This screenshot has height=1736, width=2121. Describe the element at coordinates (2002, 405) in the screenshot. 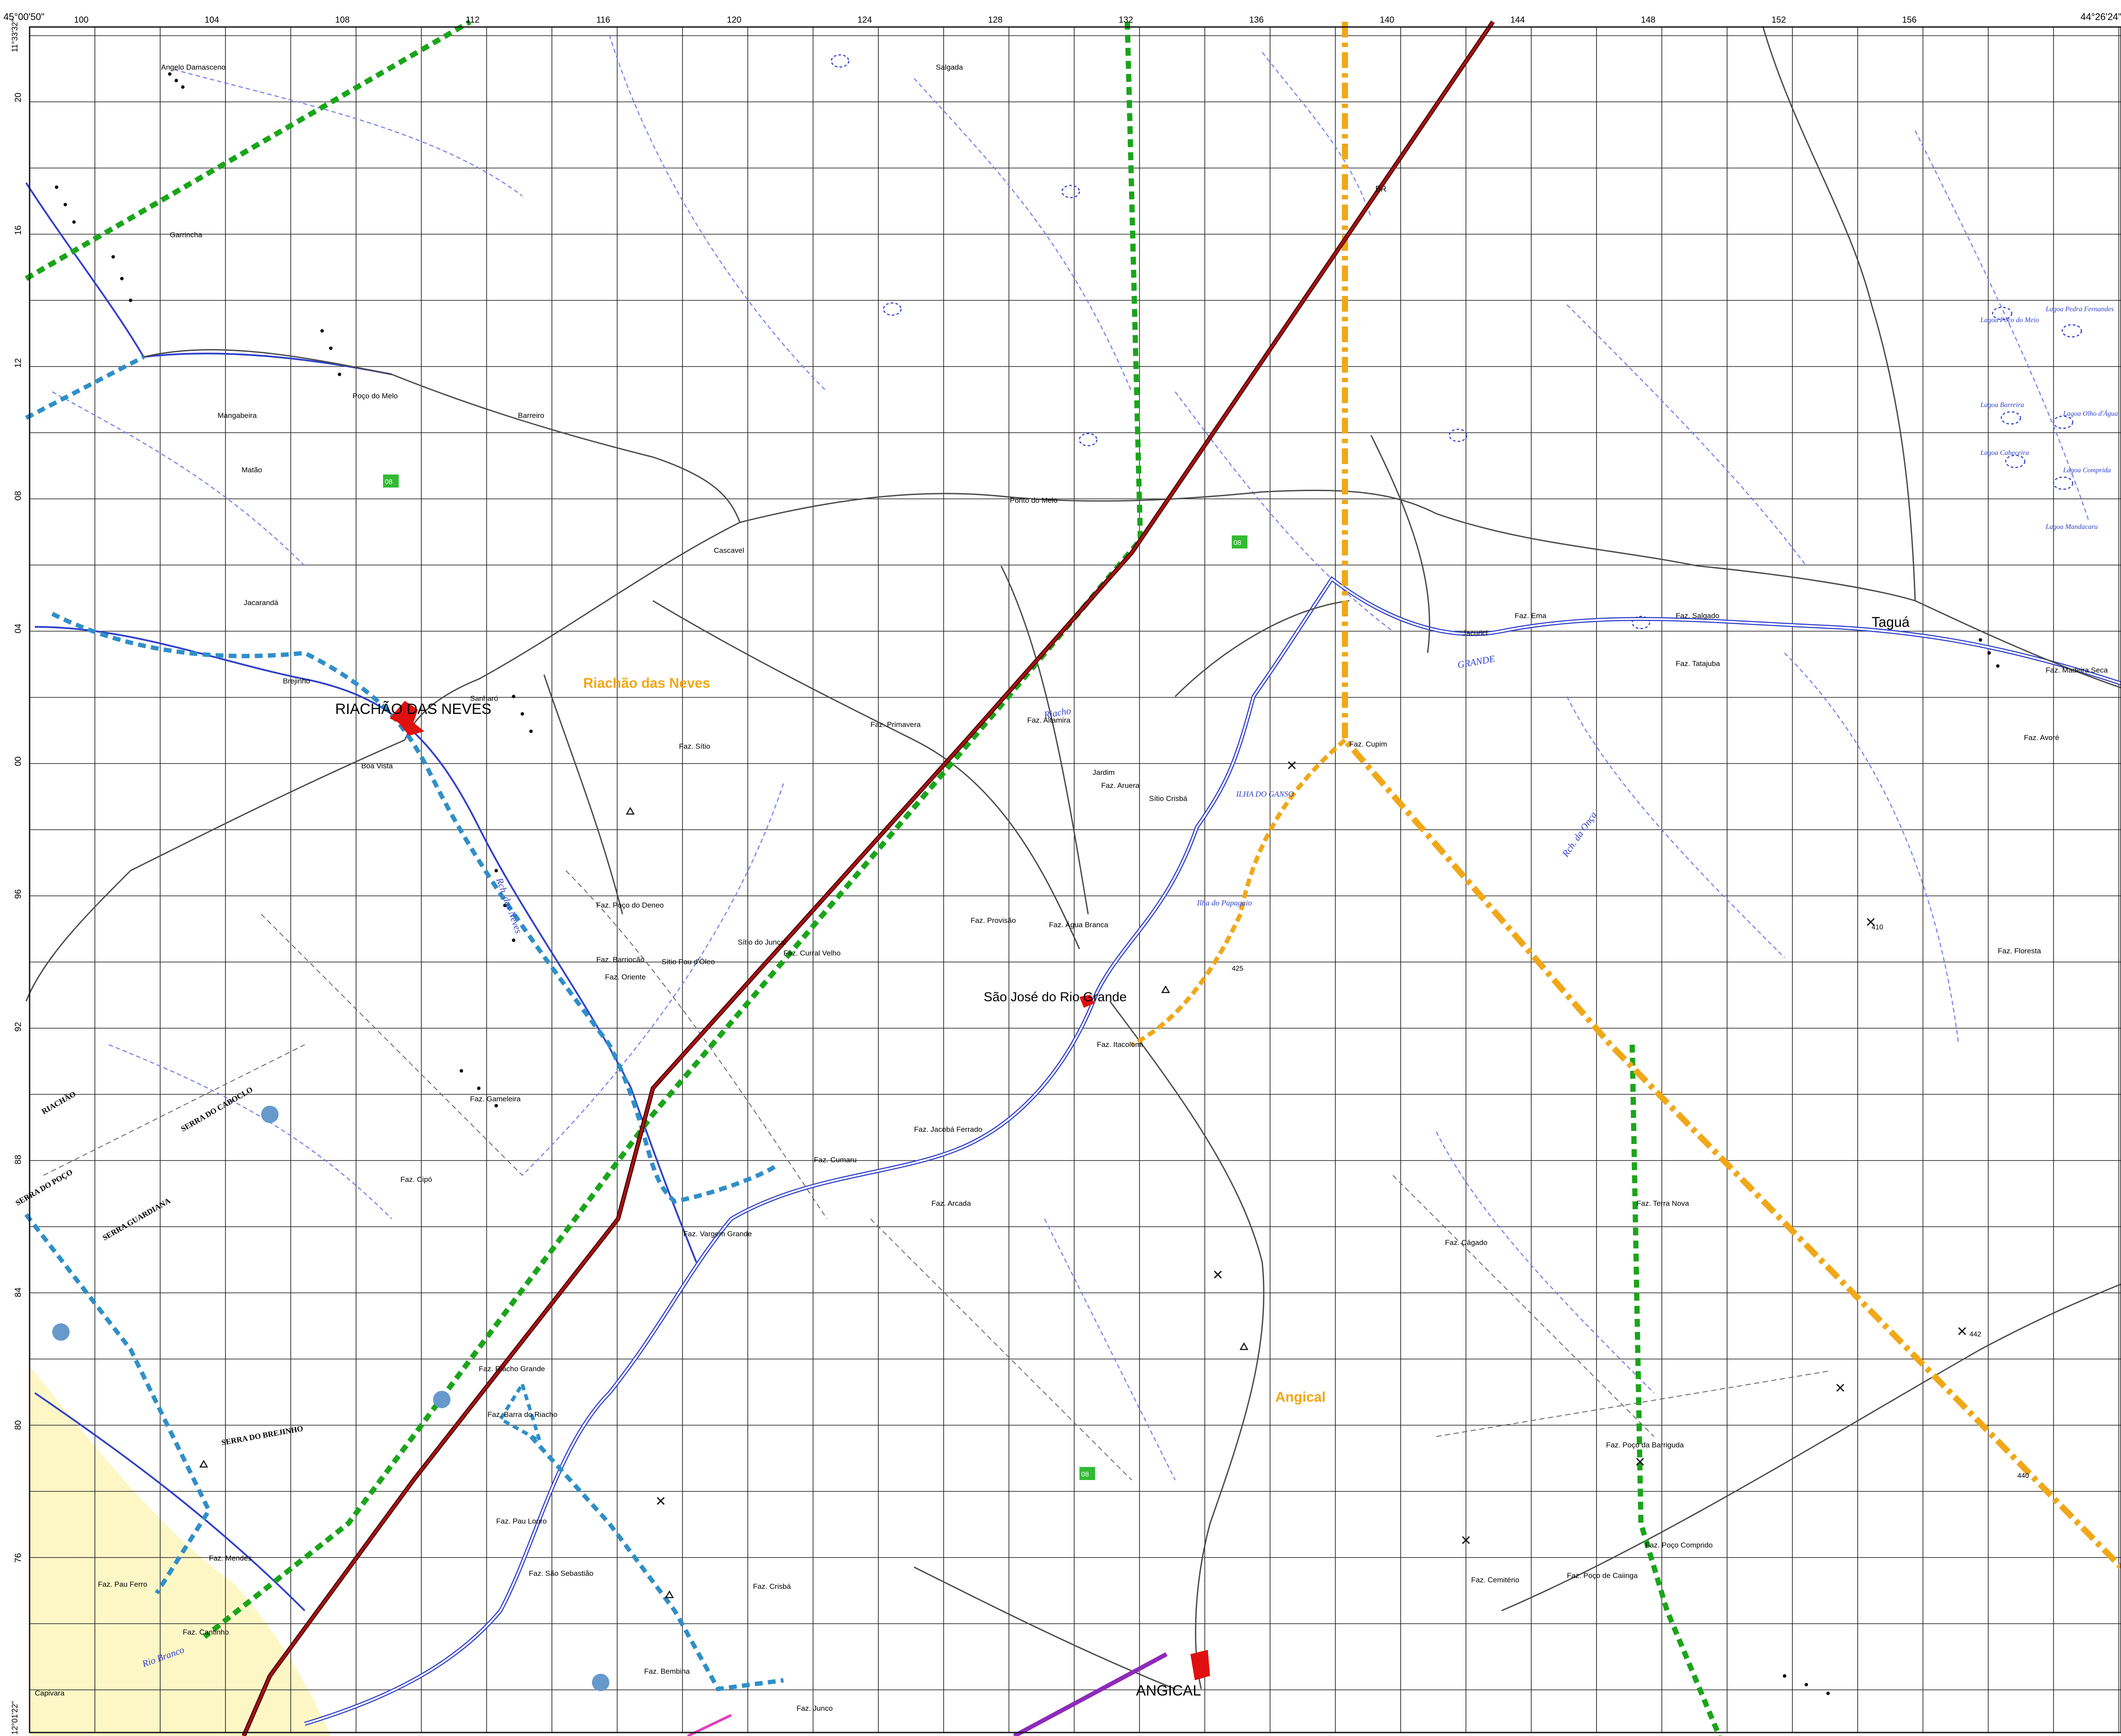

I see `lagoa-label: Lagoa Barreira` at that location.